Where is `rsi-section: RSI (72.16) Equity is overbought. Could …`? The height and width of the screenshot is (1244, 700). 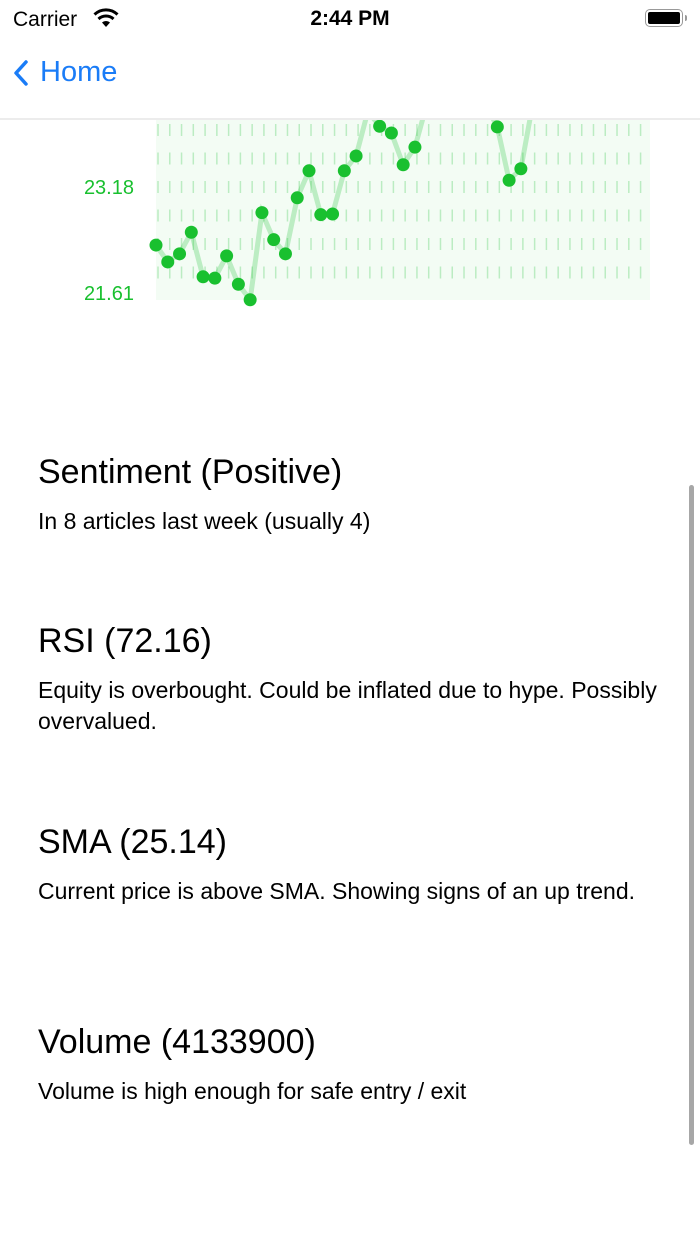 rsi-section: RSI (72.16) Equity is overbought. Could … is located at coordinates (353, 679).